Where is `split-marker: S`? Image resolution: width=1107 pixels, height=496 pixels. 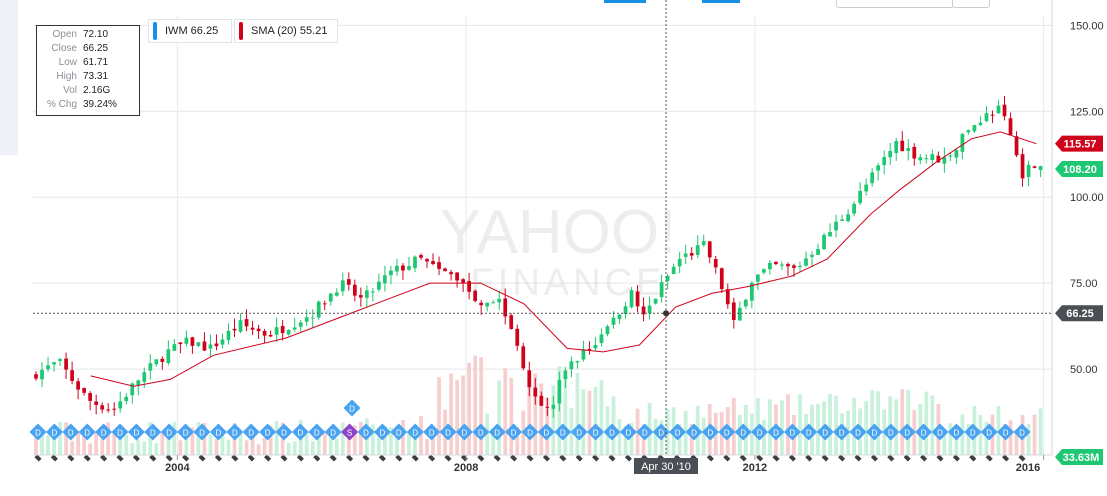
split-marker: S is located at coordinates (350, 442).